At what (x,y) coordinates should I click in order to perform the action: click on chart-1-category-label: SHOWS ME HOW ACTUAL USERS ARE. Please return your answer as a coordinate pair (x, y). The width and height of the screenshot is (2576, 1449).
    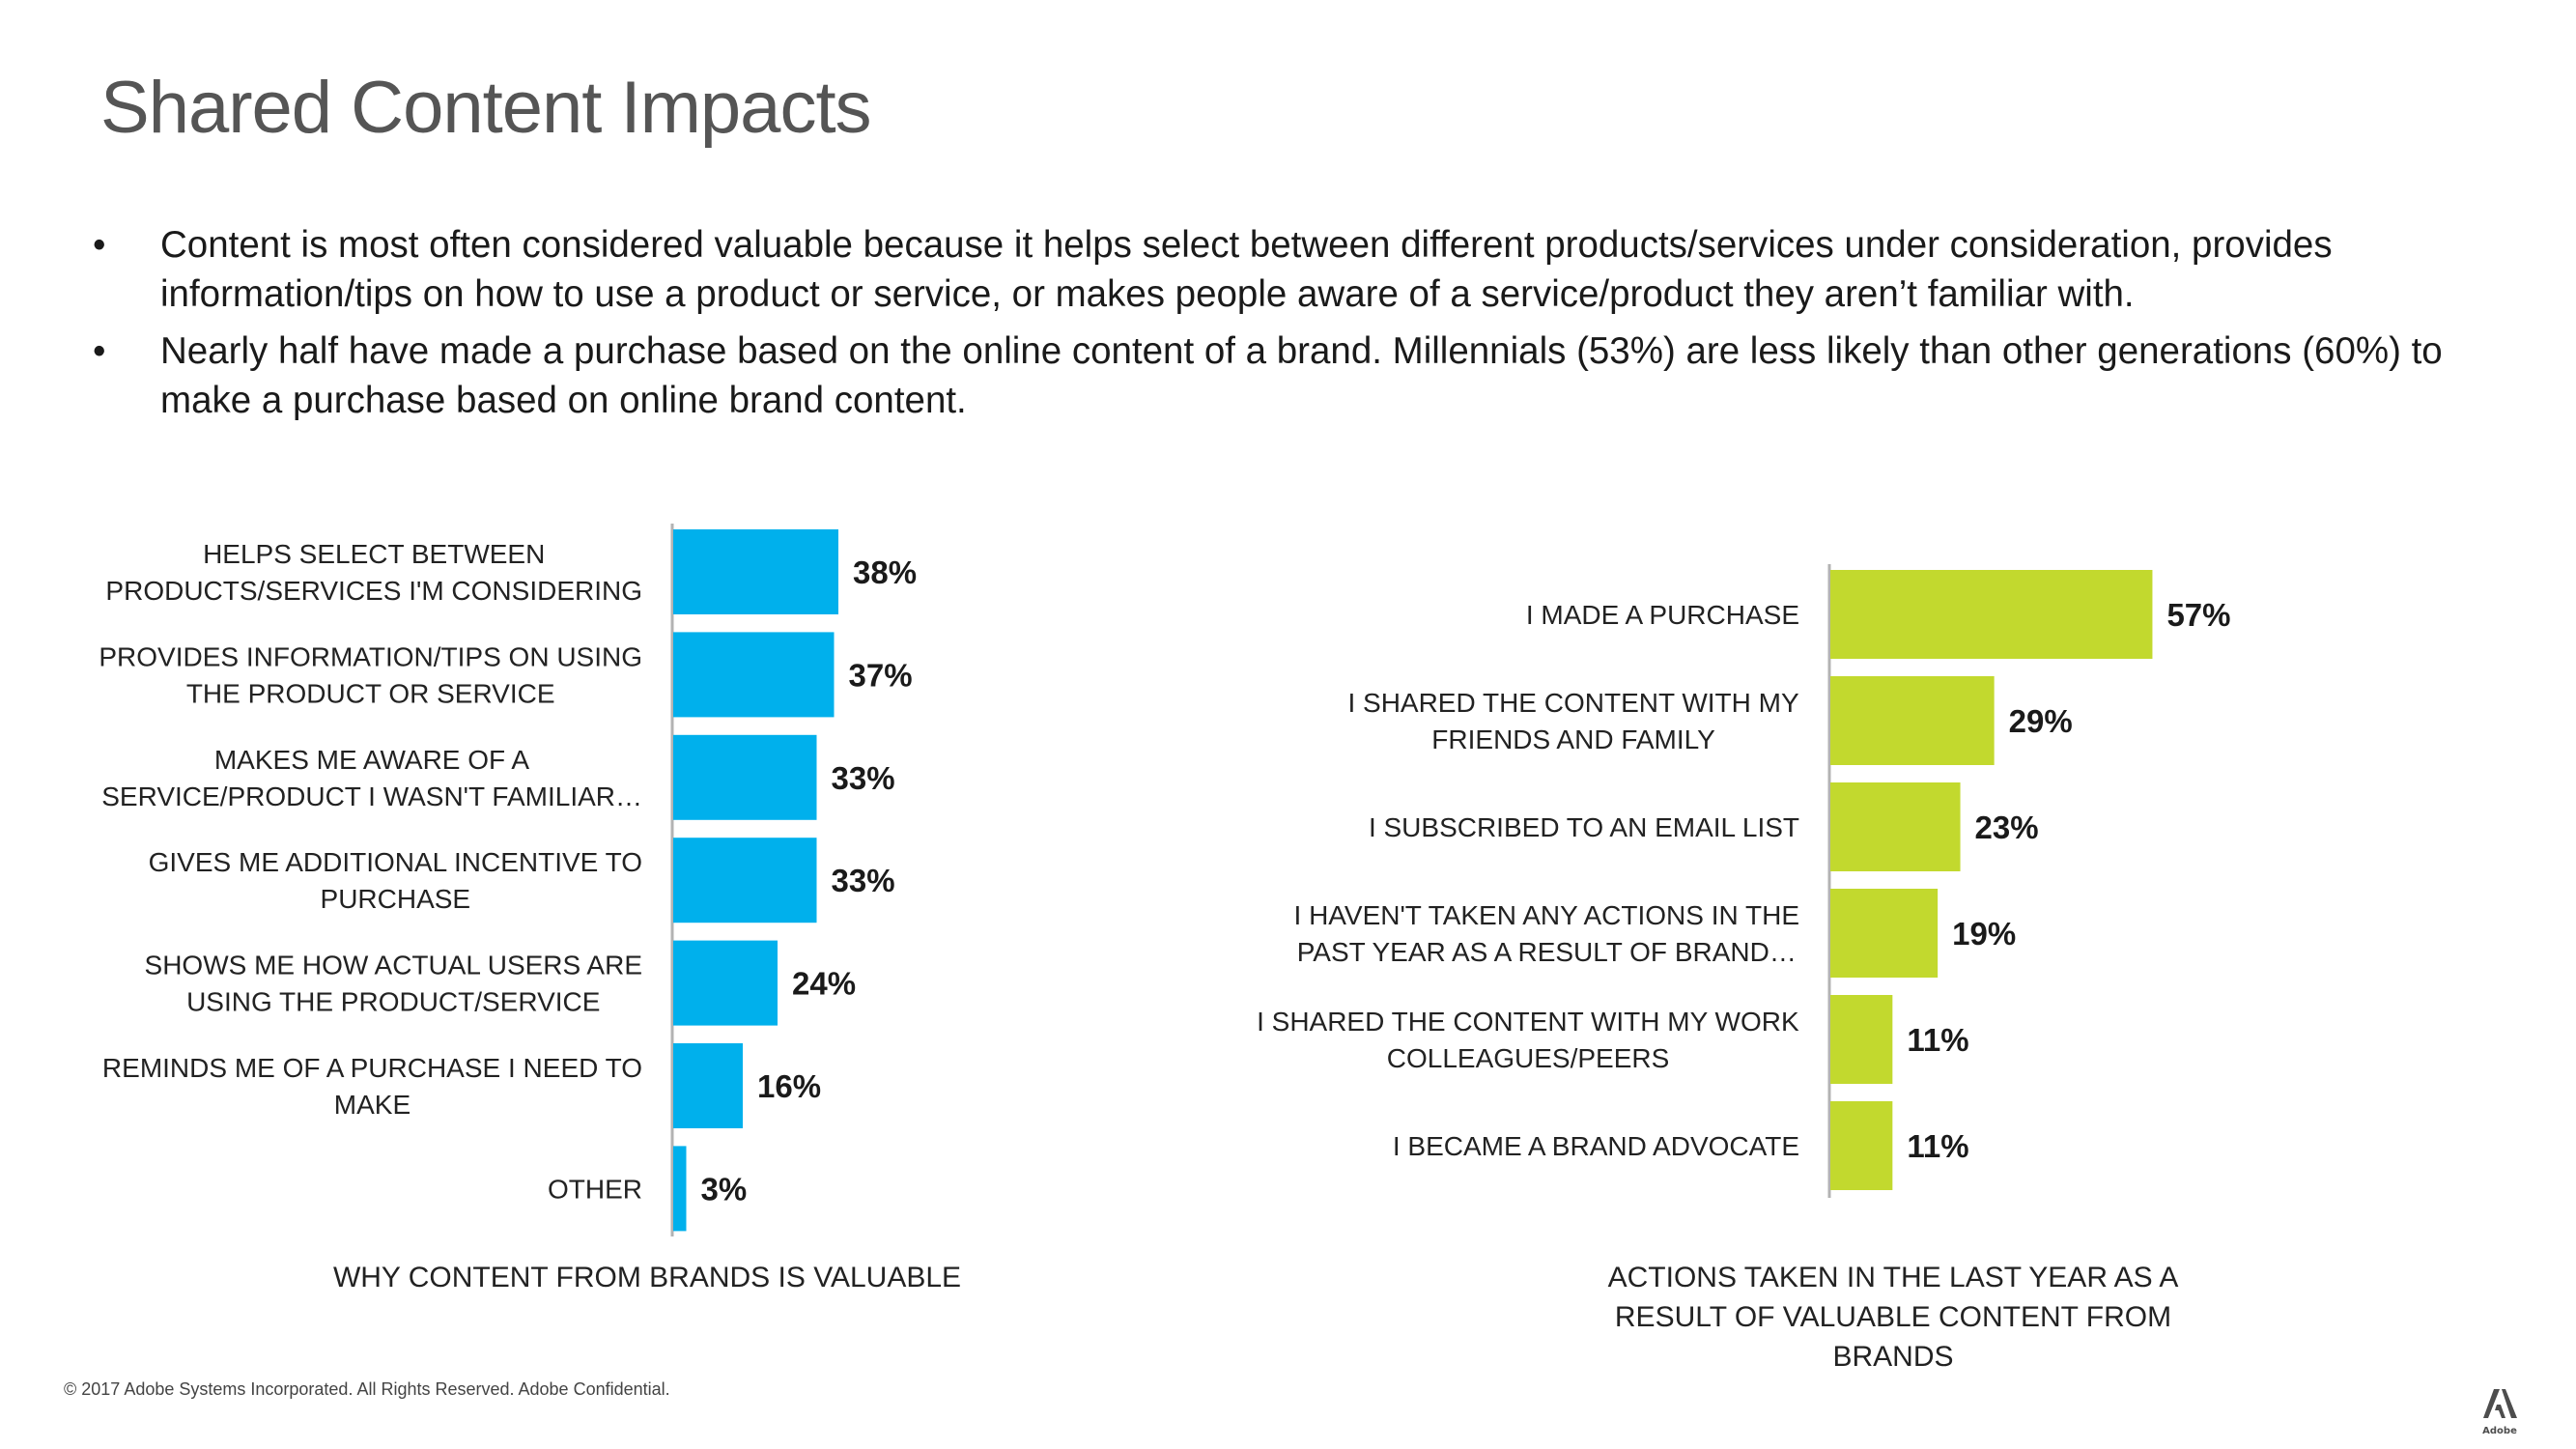
    Looking at the image, I should click on (393, 965).